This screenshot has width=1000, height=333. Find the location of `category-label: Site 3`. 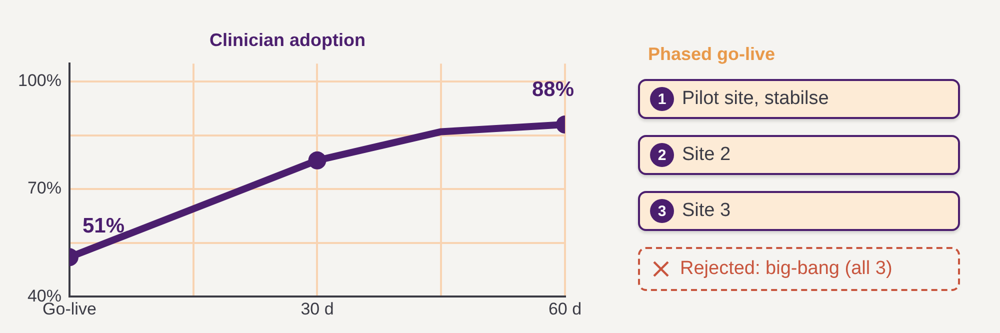

category-label: Site 3 is located at coordinates (706, 211).